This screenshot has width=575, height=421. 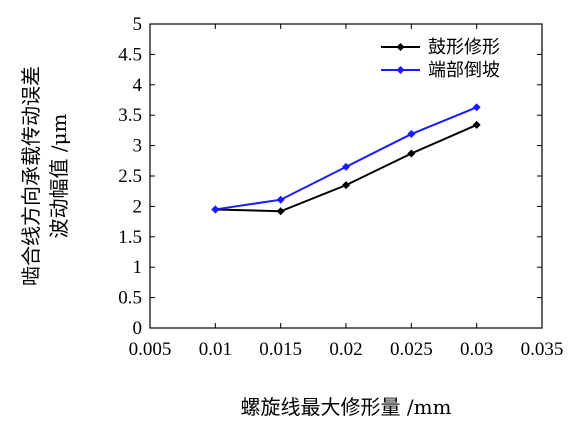 What do you see at coordinates (130, 176) in the screenshot?
I see `y-tick-label: 2.5` at bounding box center [130, 176].